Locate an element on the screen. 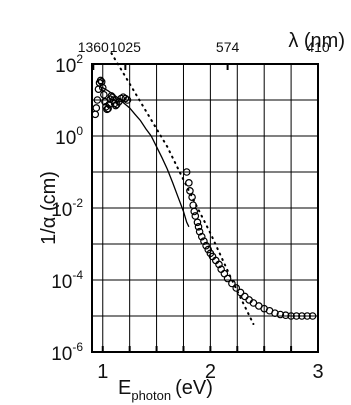  top-tick-label: 574 is located at coordinates (228, 47).